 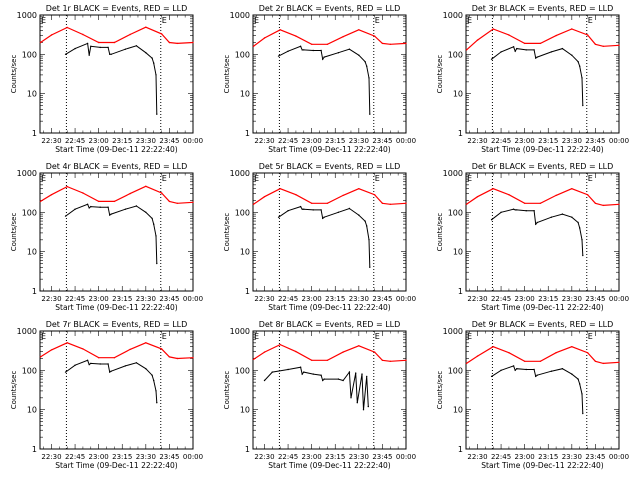 I want to click on chart-title: Det 8r BLACK = Events, RED = LLD, so click(x=330, y=324).